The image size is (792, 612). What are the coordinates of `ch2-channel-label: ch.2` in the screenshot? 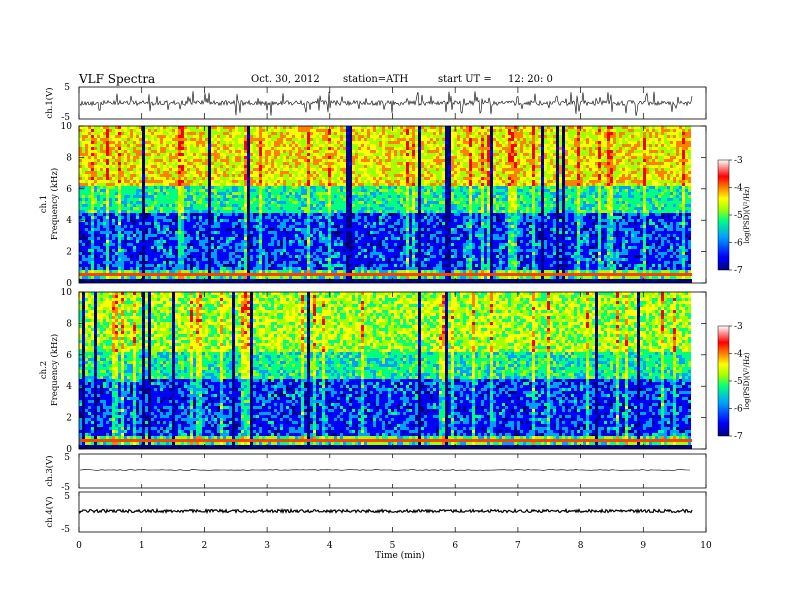 It's located at (44, 370).